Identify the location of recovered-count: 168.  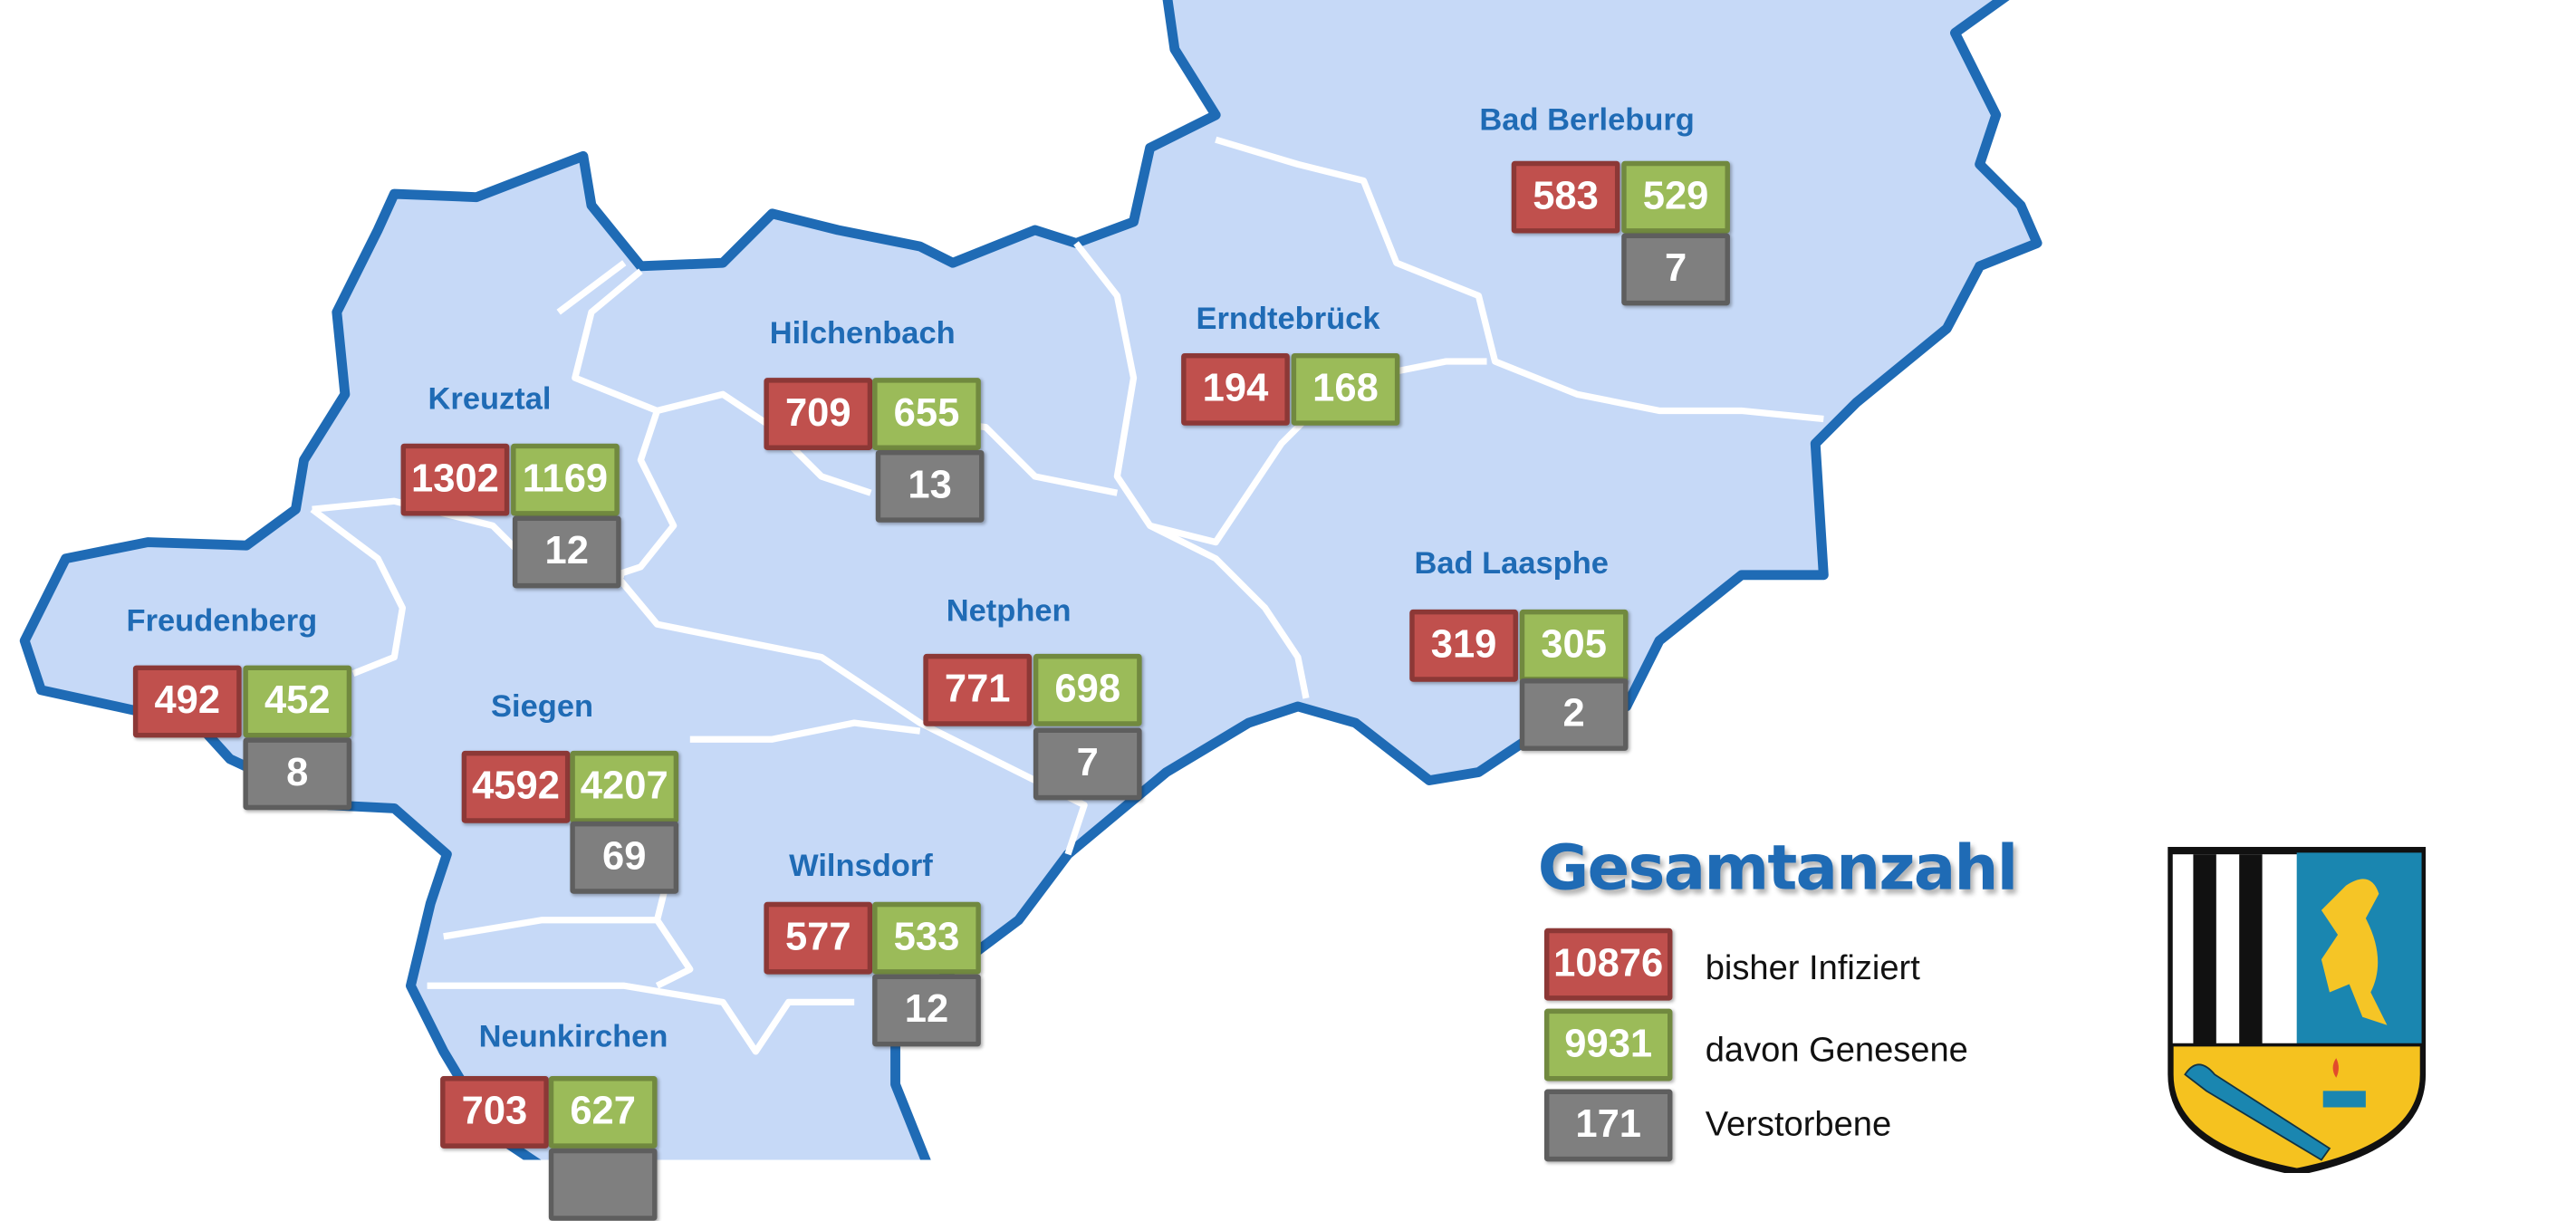
(1345, 389).